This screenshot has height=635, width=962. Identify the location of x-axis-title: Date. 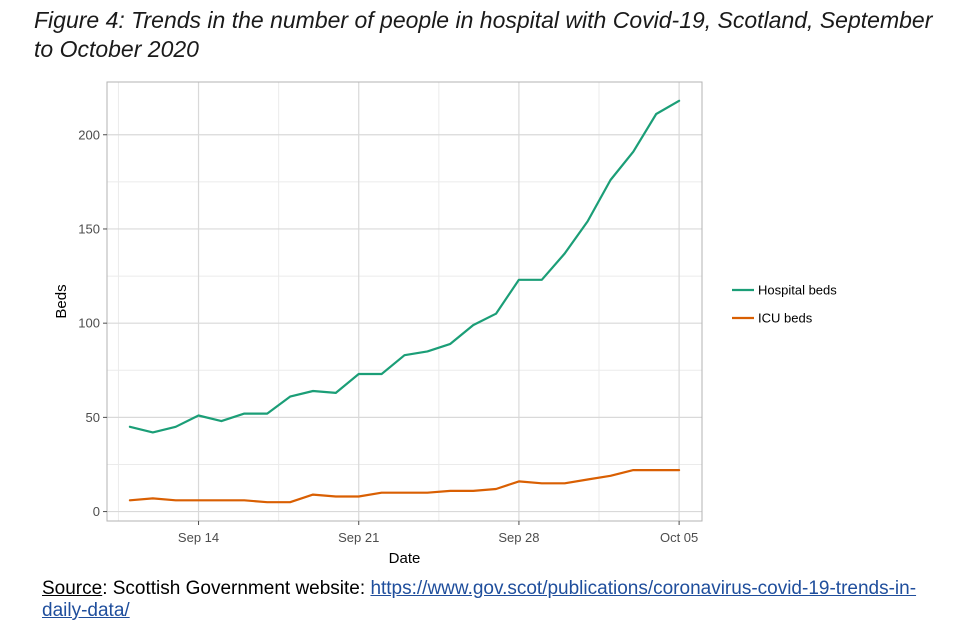
(405, 558).